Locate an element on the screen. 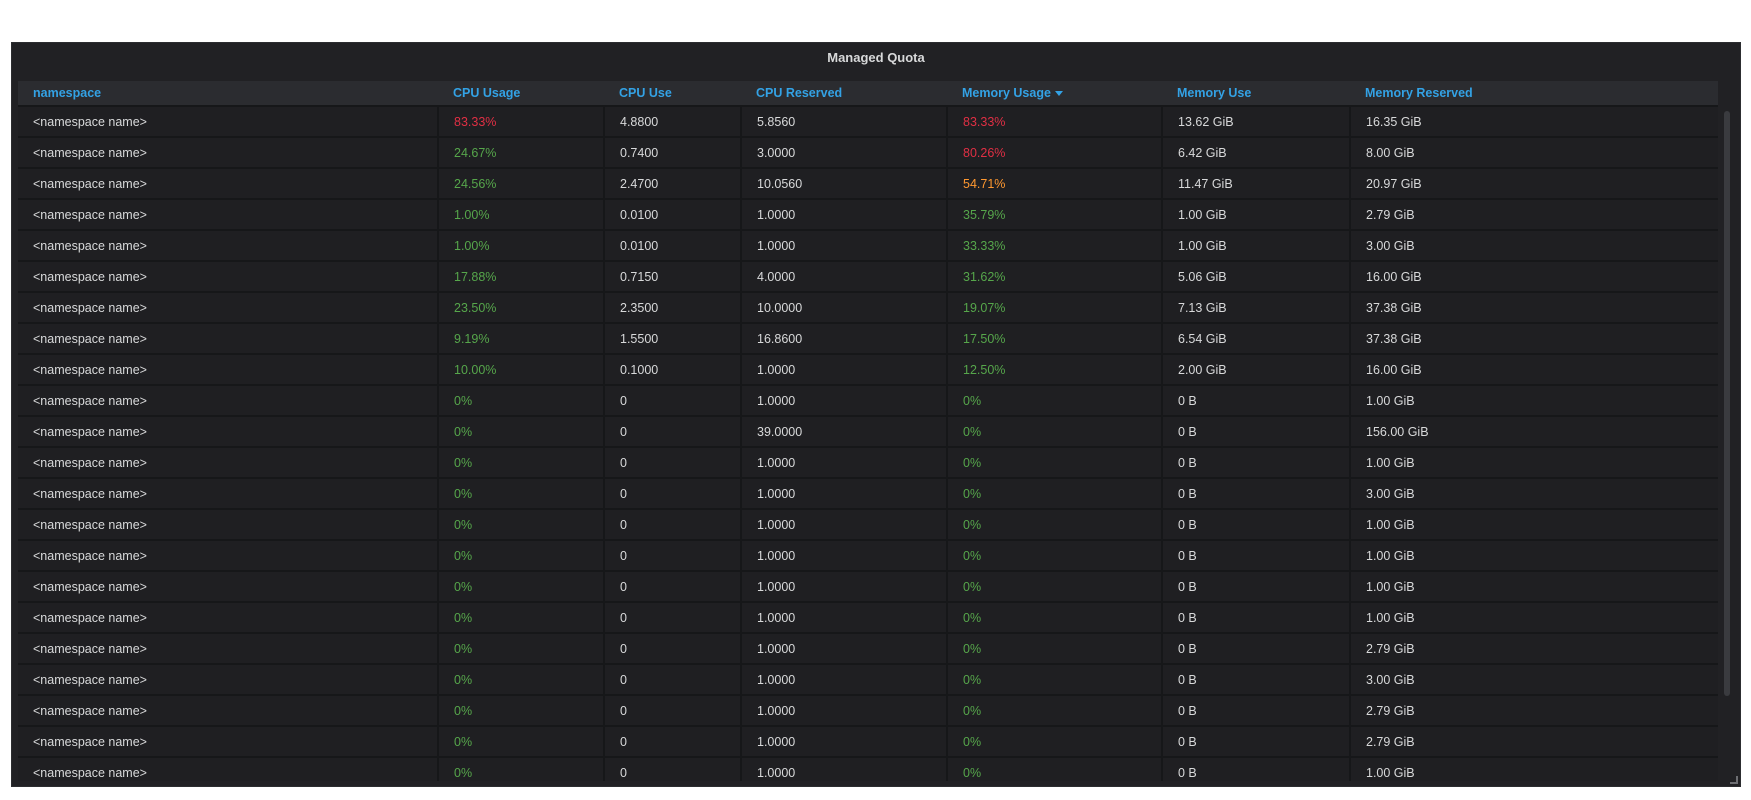  header-namespace: namespace is located at coordinates (228, 94).